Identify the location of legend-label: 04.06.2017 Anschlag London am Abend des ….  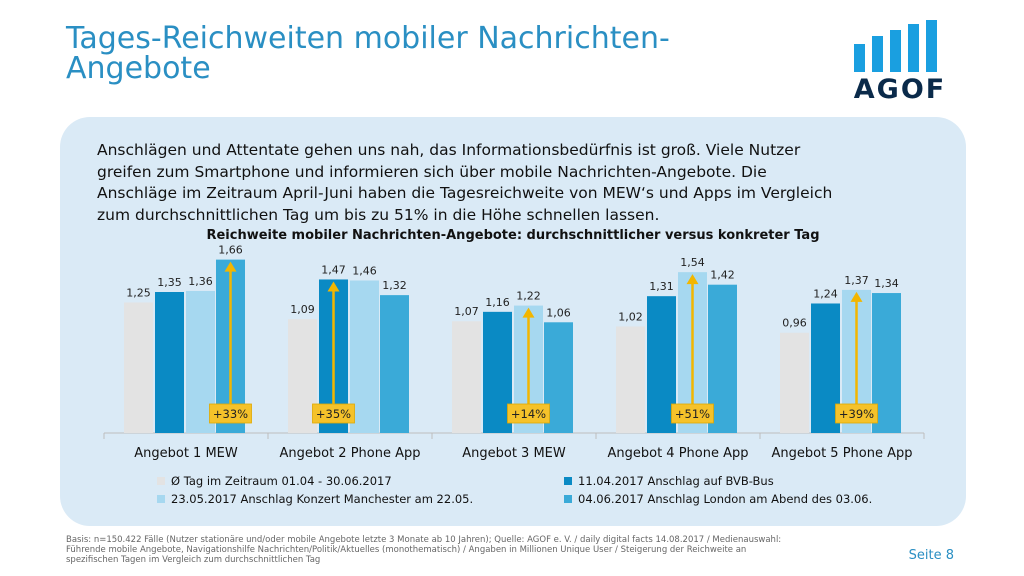
(725, 499).